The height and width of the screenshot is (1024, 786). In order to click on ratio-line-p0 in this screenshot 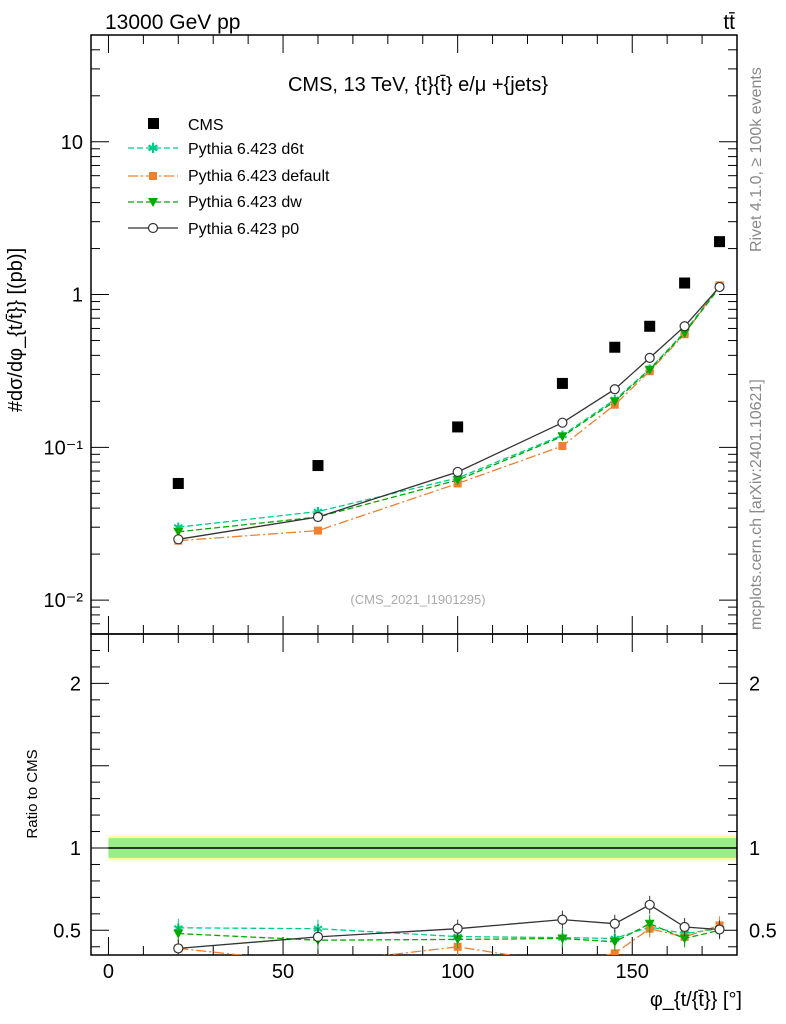, I will do `click(449, 927)`.